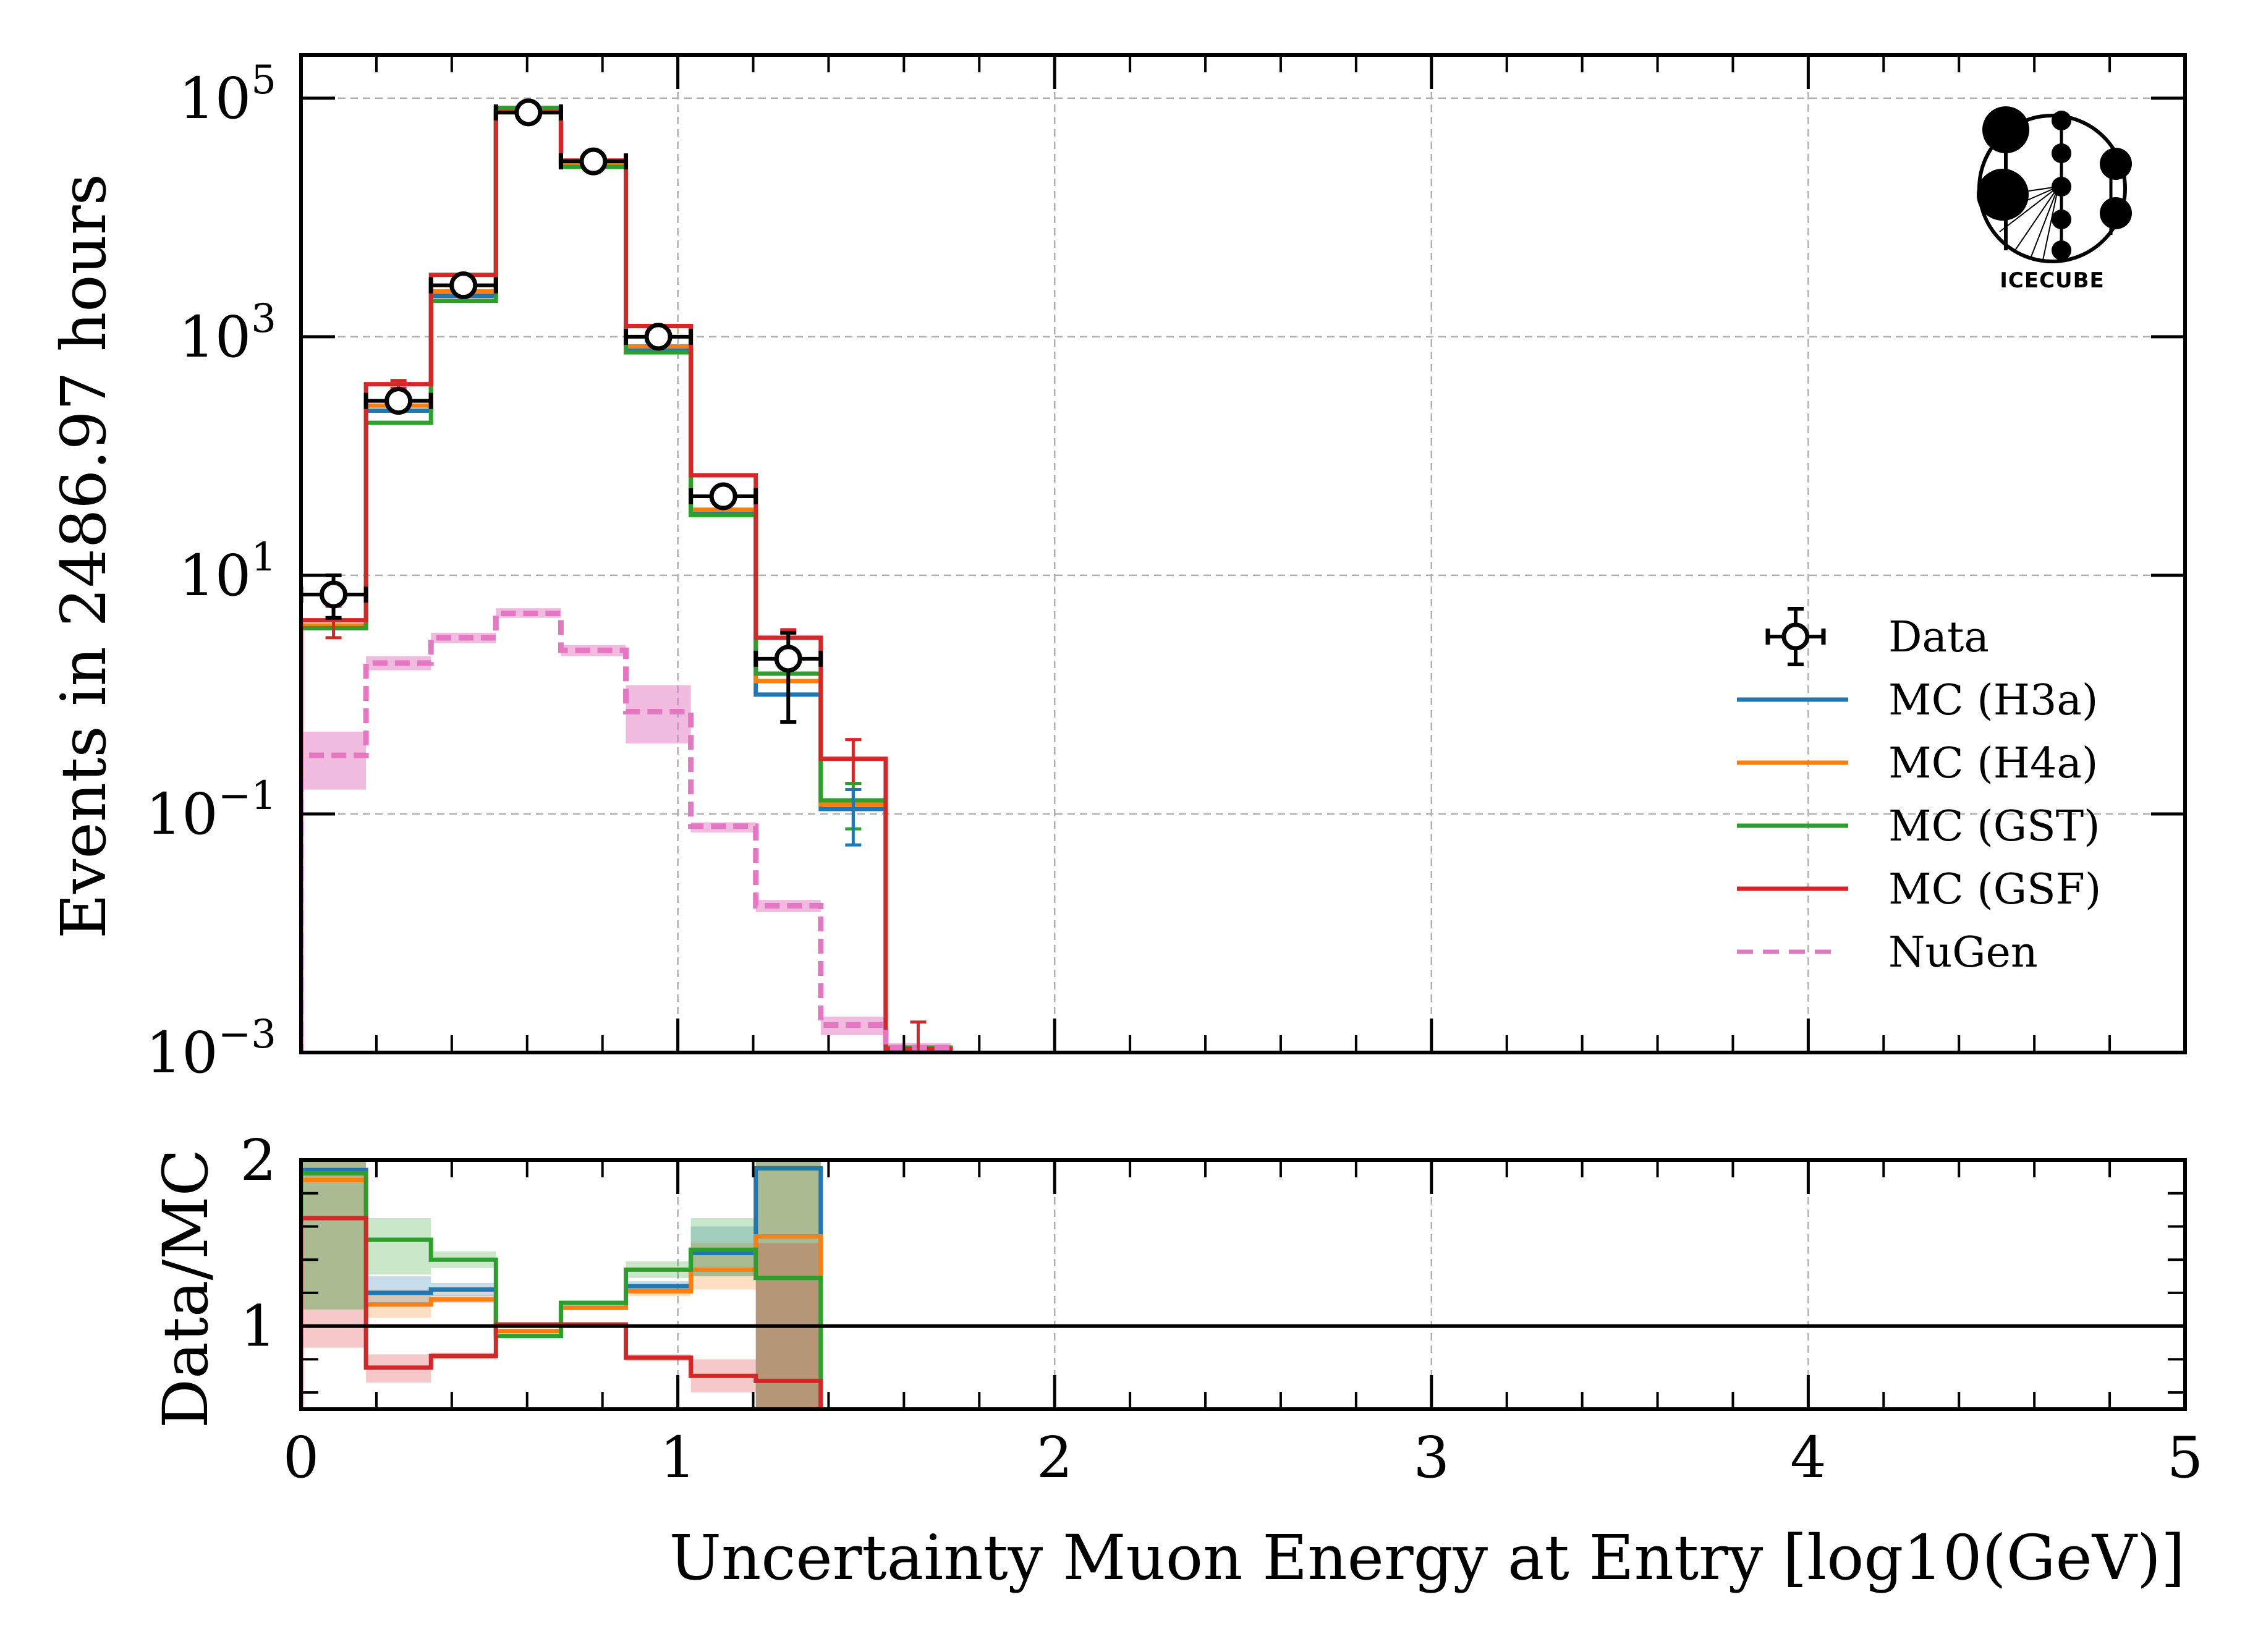 This screenshot has width=2258, height=1652. What do you see at coordinates (227, 94) in the screenshot?
I see `y-tick-label: 10⁵` at bounding box center [227, 94].